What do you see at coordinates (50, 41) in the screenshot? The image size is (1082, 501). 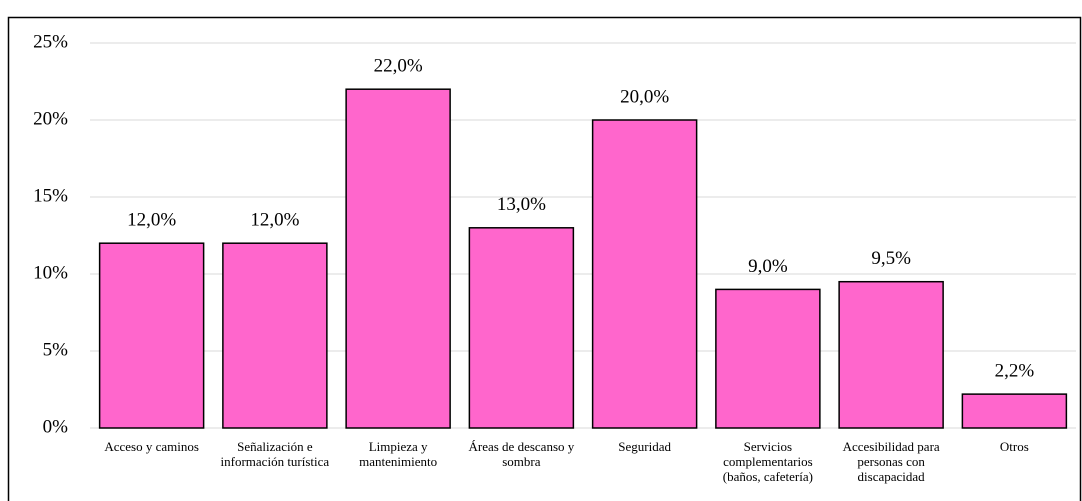 I see `y-tick-label: 25%` at bounding box center [50, 41].